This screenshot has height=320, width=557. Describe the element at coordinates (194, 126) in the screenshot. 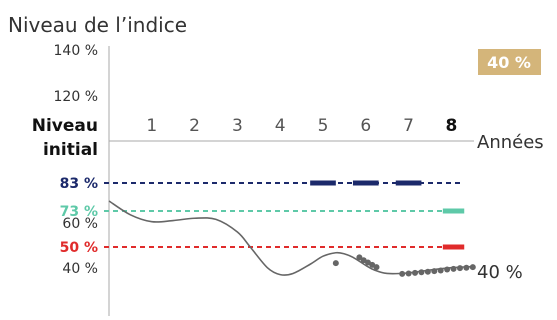

I see `x-tick-label: 2` at that location.